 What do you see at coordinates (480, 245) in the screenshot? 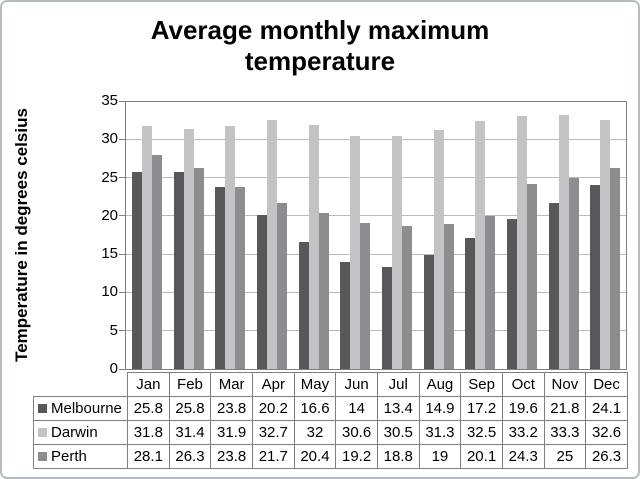
I see `bar-darwin-sep` at bounding box center [480, 245].